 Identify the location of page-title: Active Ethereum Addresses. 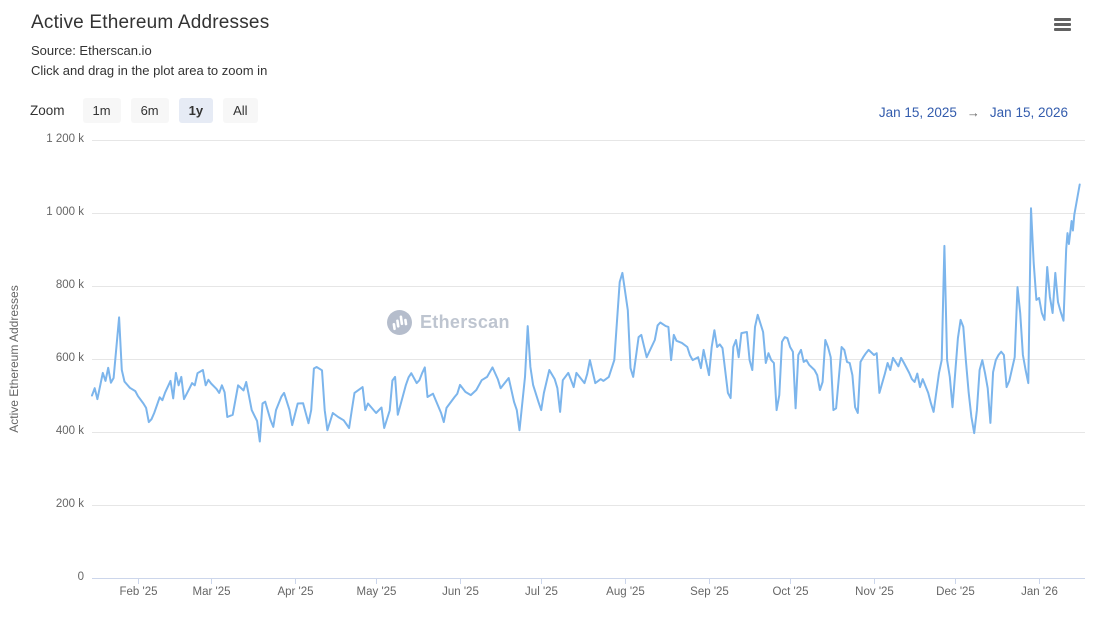
(150, 22).